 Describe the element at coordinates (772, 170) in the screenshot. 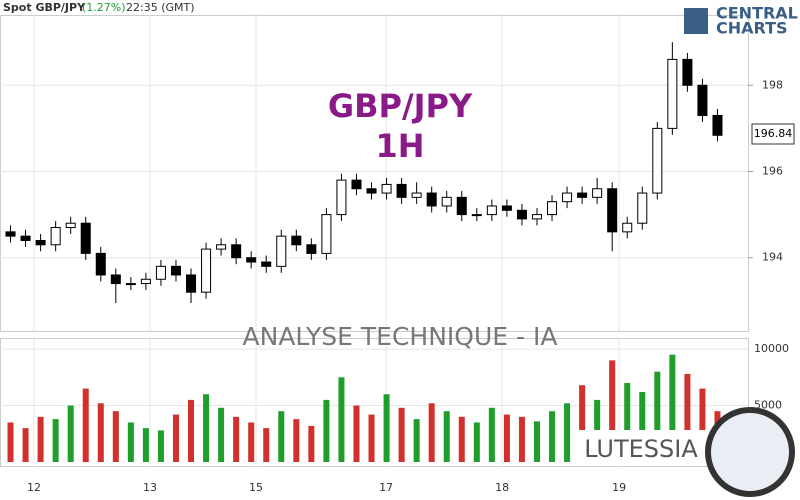

I see `y-tick-label: 196` at that location.